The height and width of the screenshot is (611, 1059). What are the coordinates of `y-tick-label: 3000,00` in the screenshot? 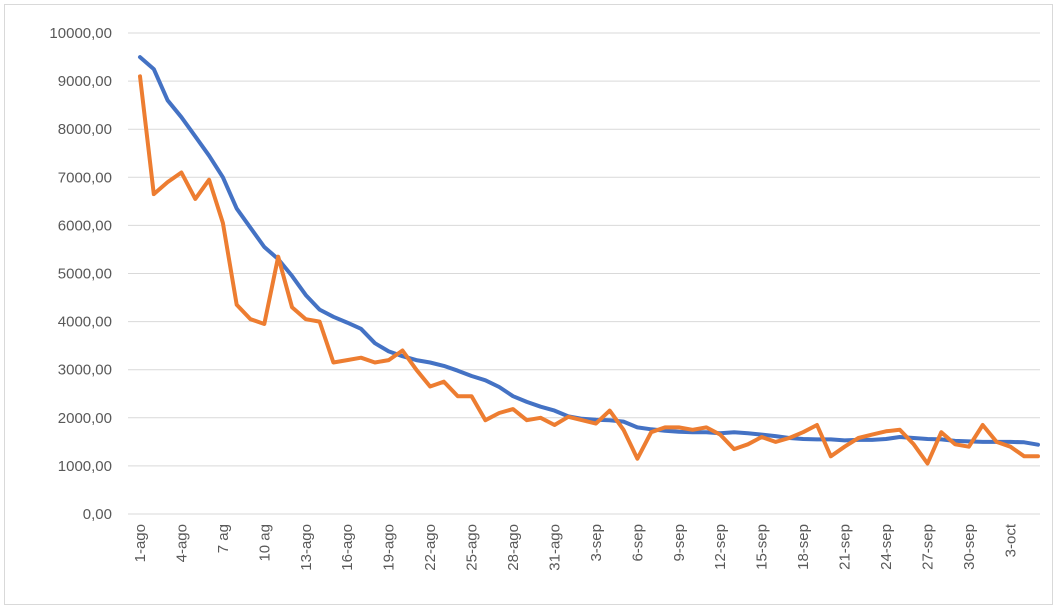 It's located at (85, 370).